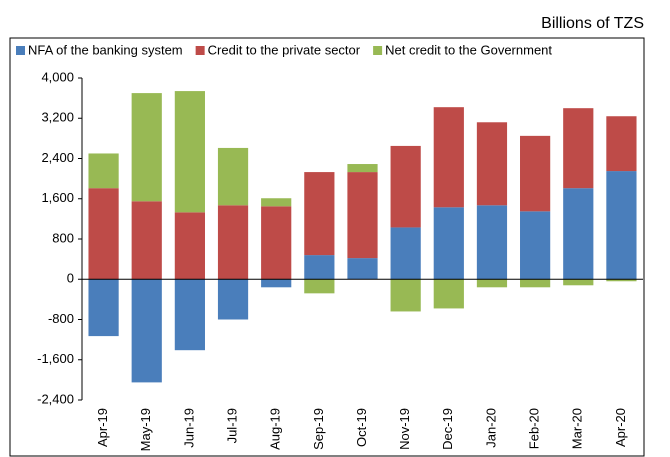  Describe the element at coordinates (231, 425) in the screenshot. I see `x-tick-label: Jul-19` at that location.